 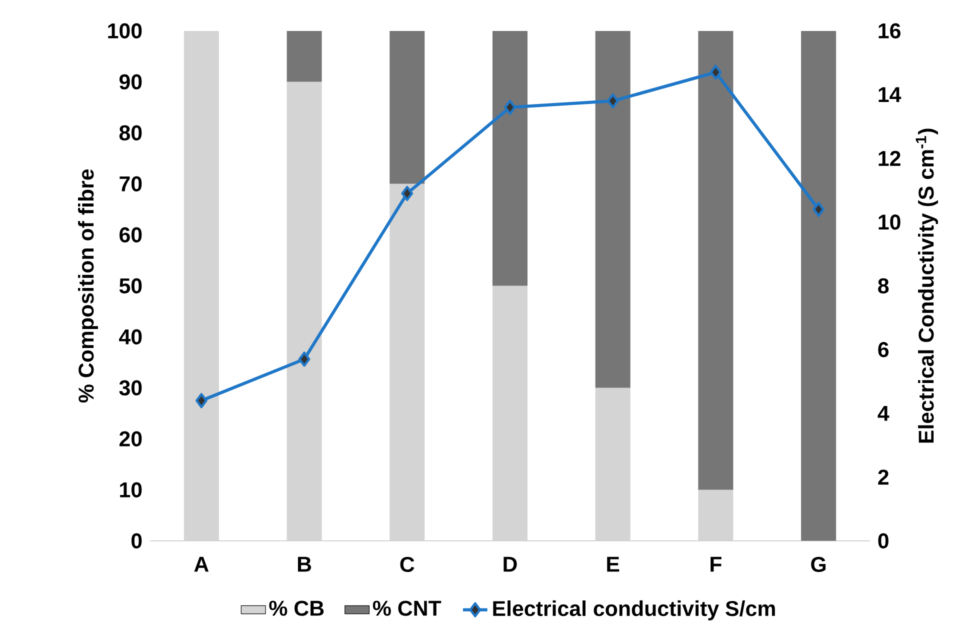 What do you see at coordinates (889, 30) in the screenshot?
I see `y2-tick-label: 16` at bounding box center [889, 30].